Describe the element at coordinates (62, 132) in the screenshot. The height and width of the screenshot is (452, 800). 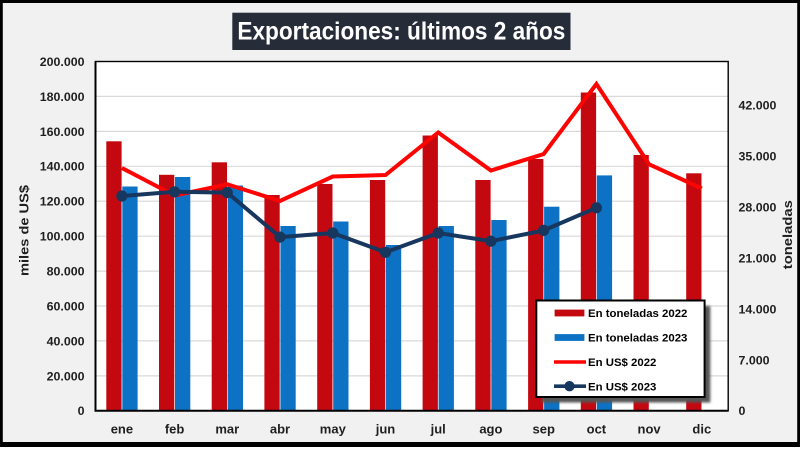
I see `svg-text: 160.000` at that location.